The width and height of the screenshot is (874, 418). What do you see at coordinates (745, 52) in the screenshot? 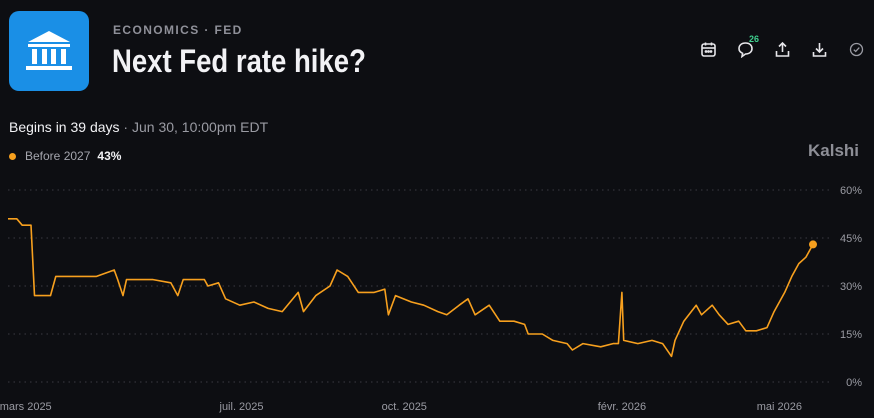
I see `comment-icon` at bounding box center [745, 52].